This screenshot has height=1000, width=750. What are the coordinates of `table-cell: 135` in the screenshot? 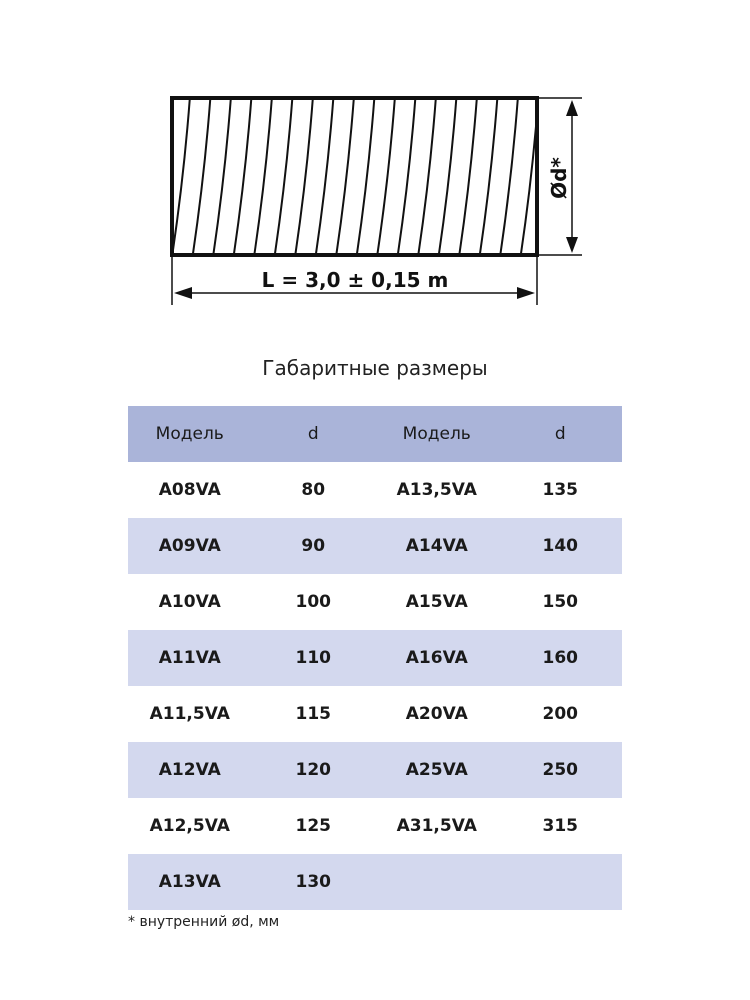 It's located at (560, 490).